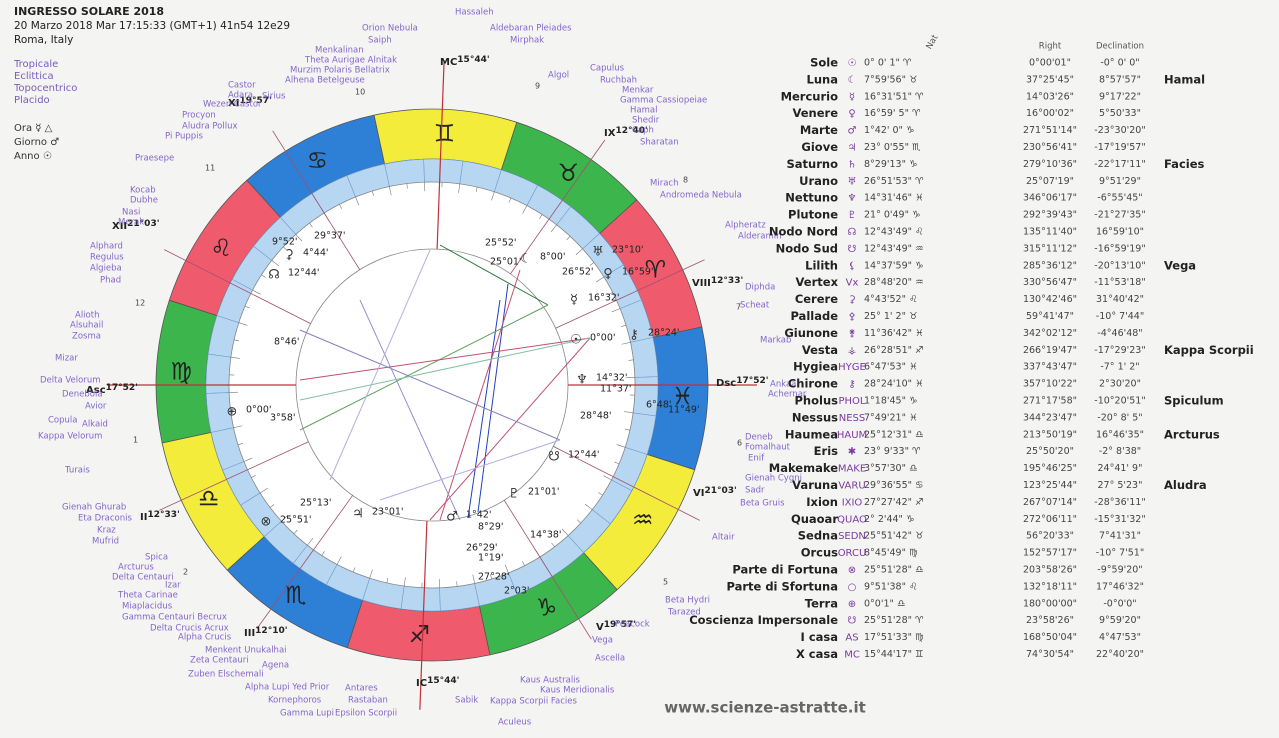 This screenshot has width=1279, height=738. Describe the element at coordinates (544, 492) in the screenshot. I see `planet-degree: 21°01'` at that location.